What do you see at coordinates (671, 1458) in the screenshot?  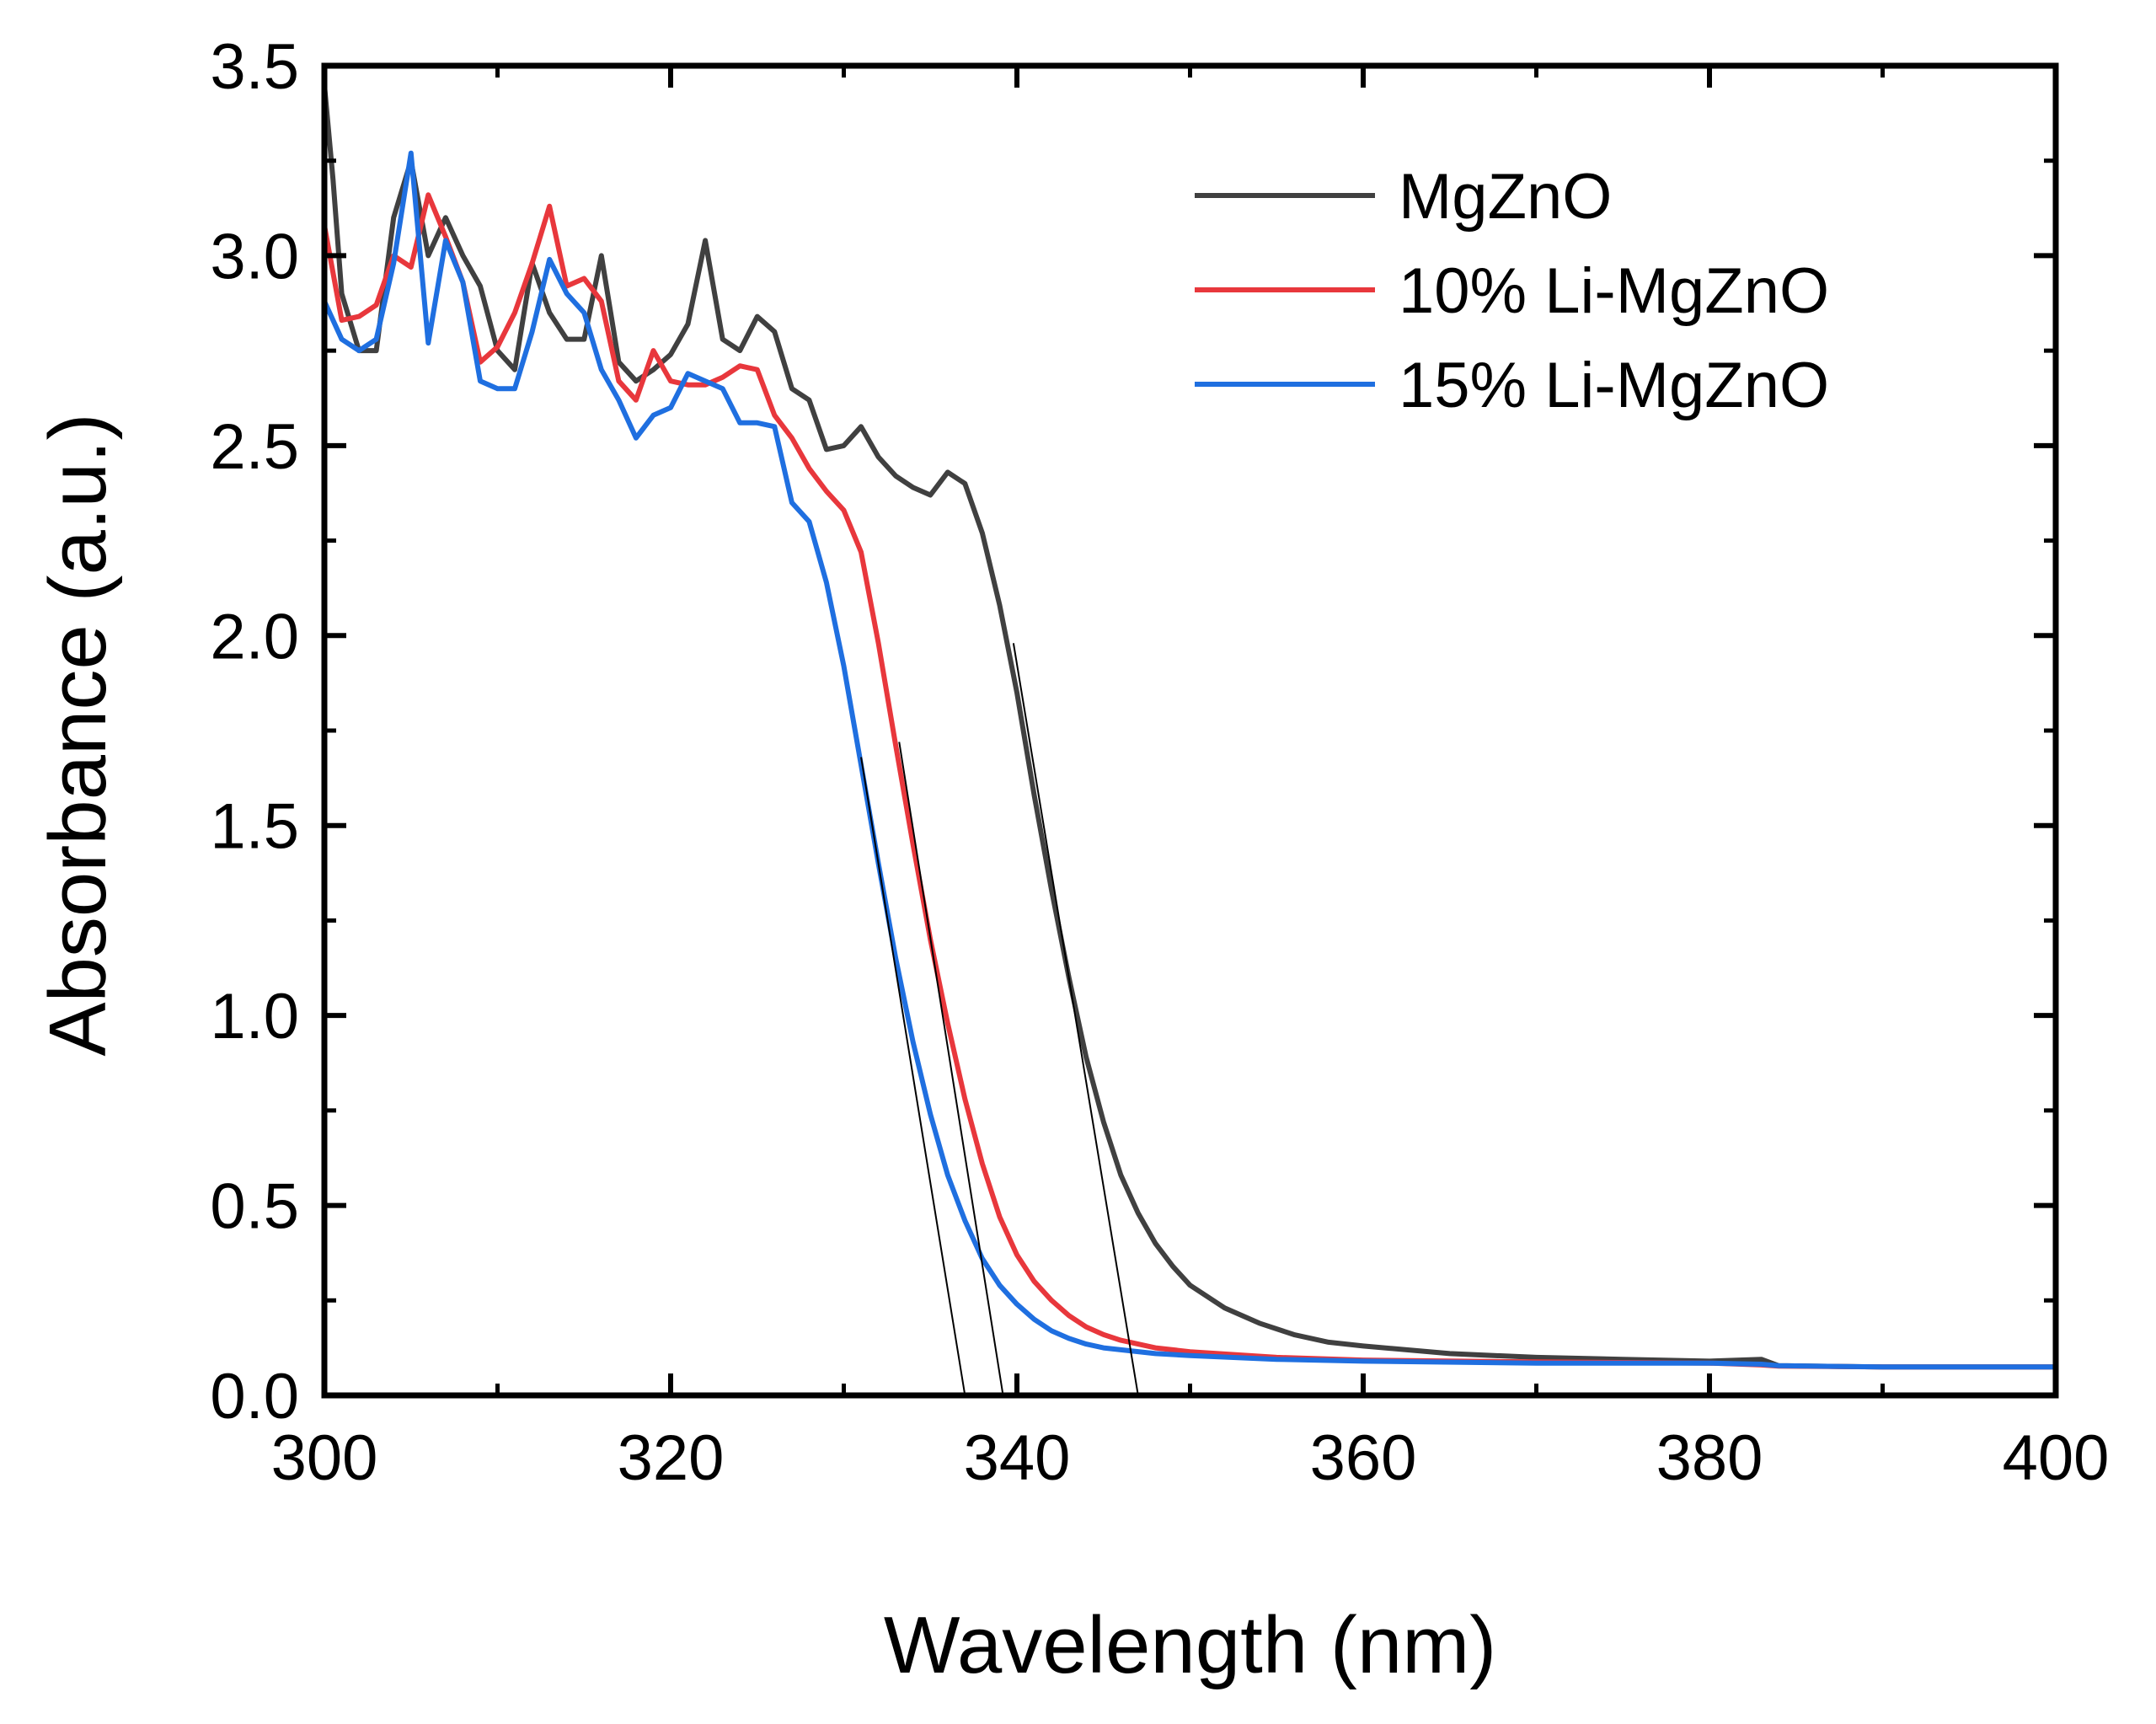 I see `x-tick-label: 320` at bounding box center [671, 1458].